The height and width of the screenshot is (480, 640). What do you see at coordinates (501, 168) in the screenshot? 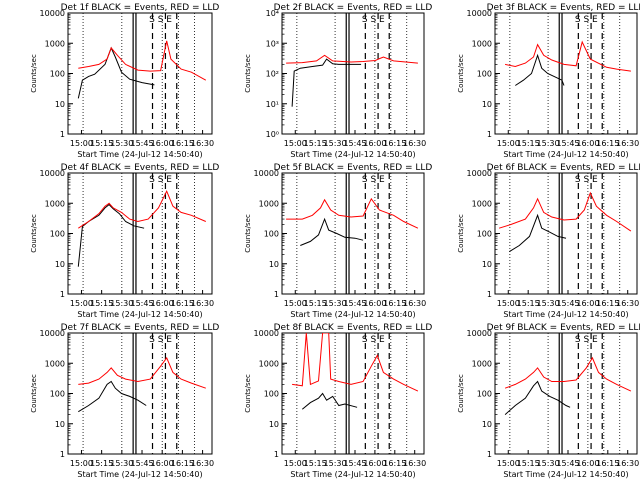
I see `panel-title-det: Det 6f` at bounding box center [501, 168].